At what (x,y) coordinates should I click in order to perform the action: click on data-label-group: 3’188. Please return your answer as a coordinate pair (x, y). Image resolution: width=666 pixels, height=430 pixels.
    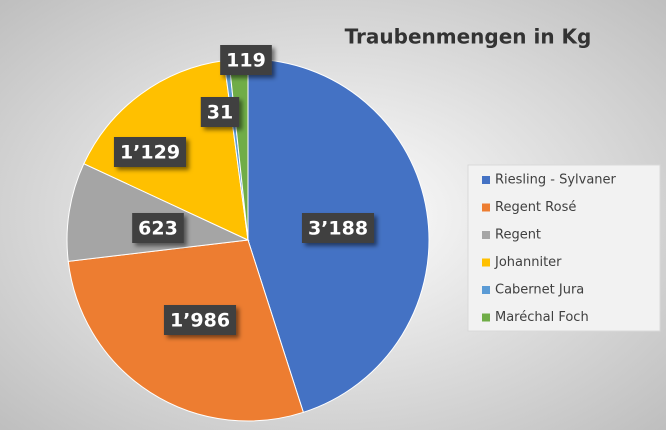
    Looking at the image, I should click on (338, 228).